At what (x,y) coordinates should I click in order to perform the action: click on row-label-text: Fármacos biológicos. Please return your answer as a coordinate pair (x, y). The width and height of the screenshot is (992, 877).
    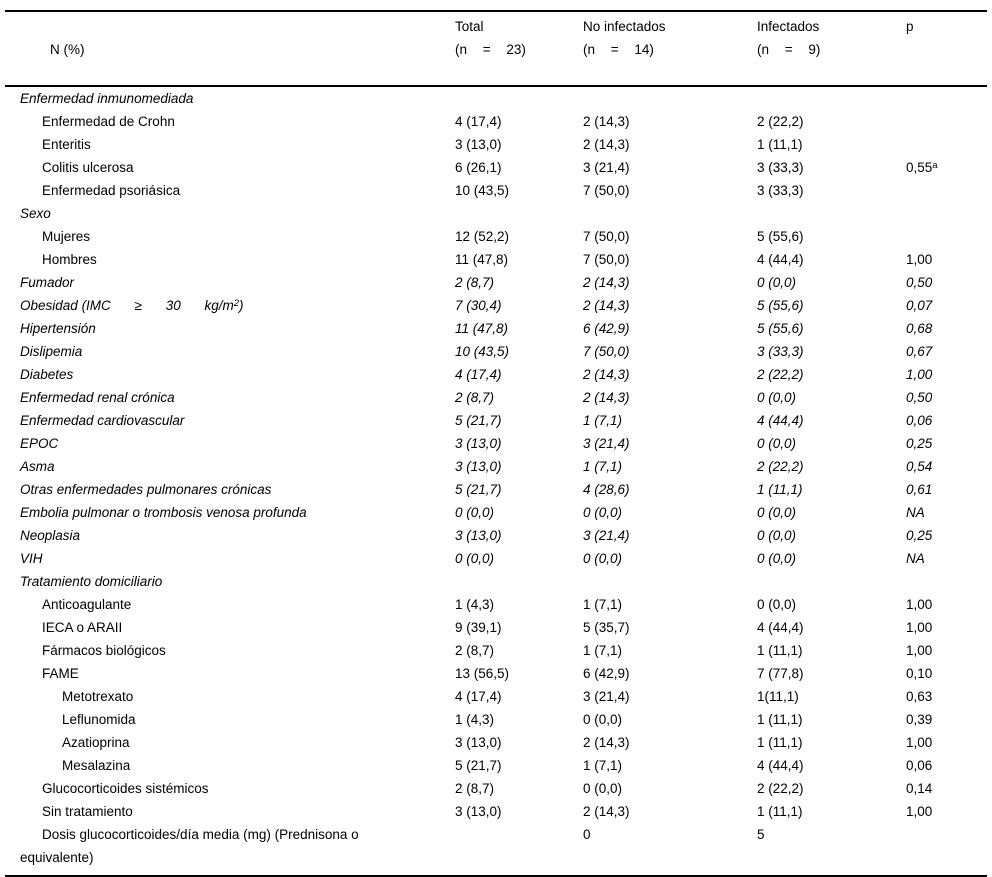
    Looking at the image, I should click on (104, 650).